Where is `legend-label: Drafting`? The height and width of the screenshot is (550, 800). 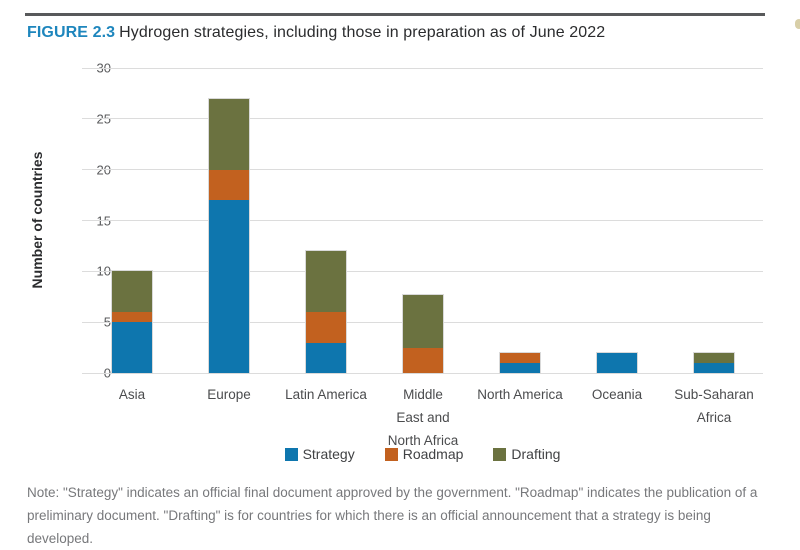 legend-label: Drafting is located at coordinates (536, 454).